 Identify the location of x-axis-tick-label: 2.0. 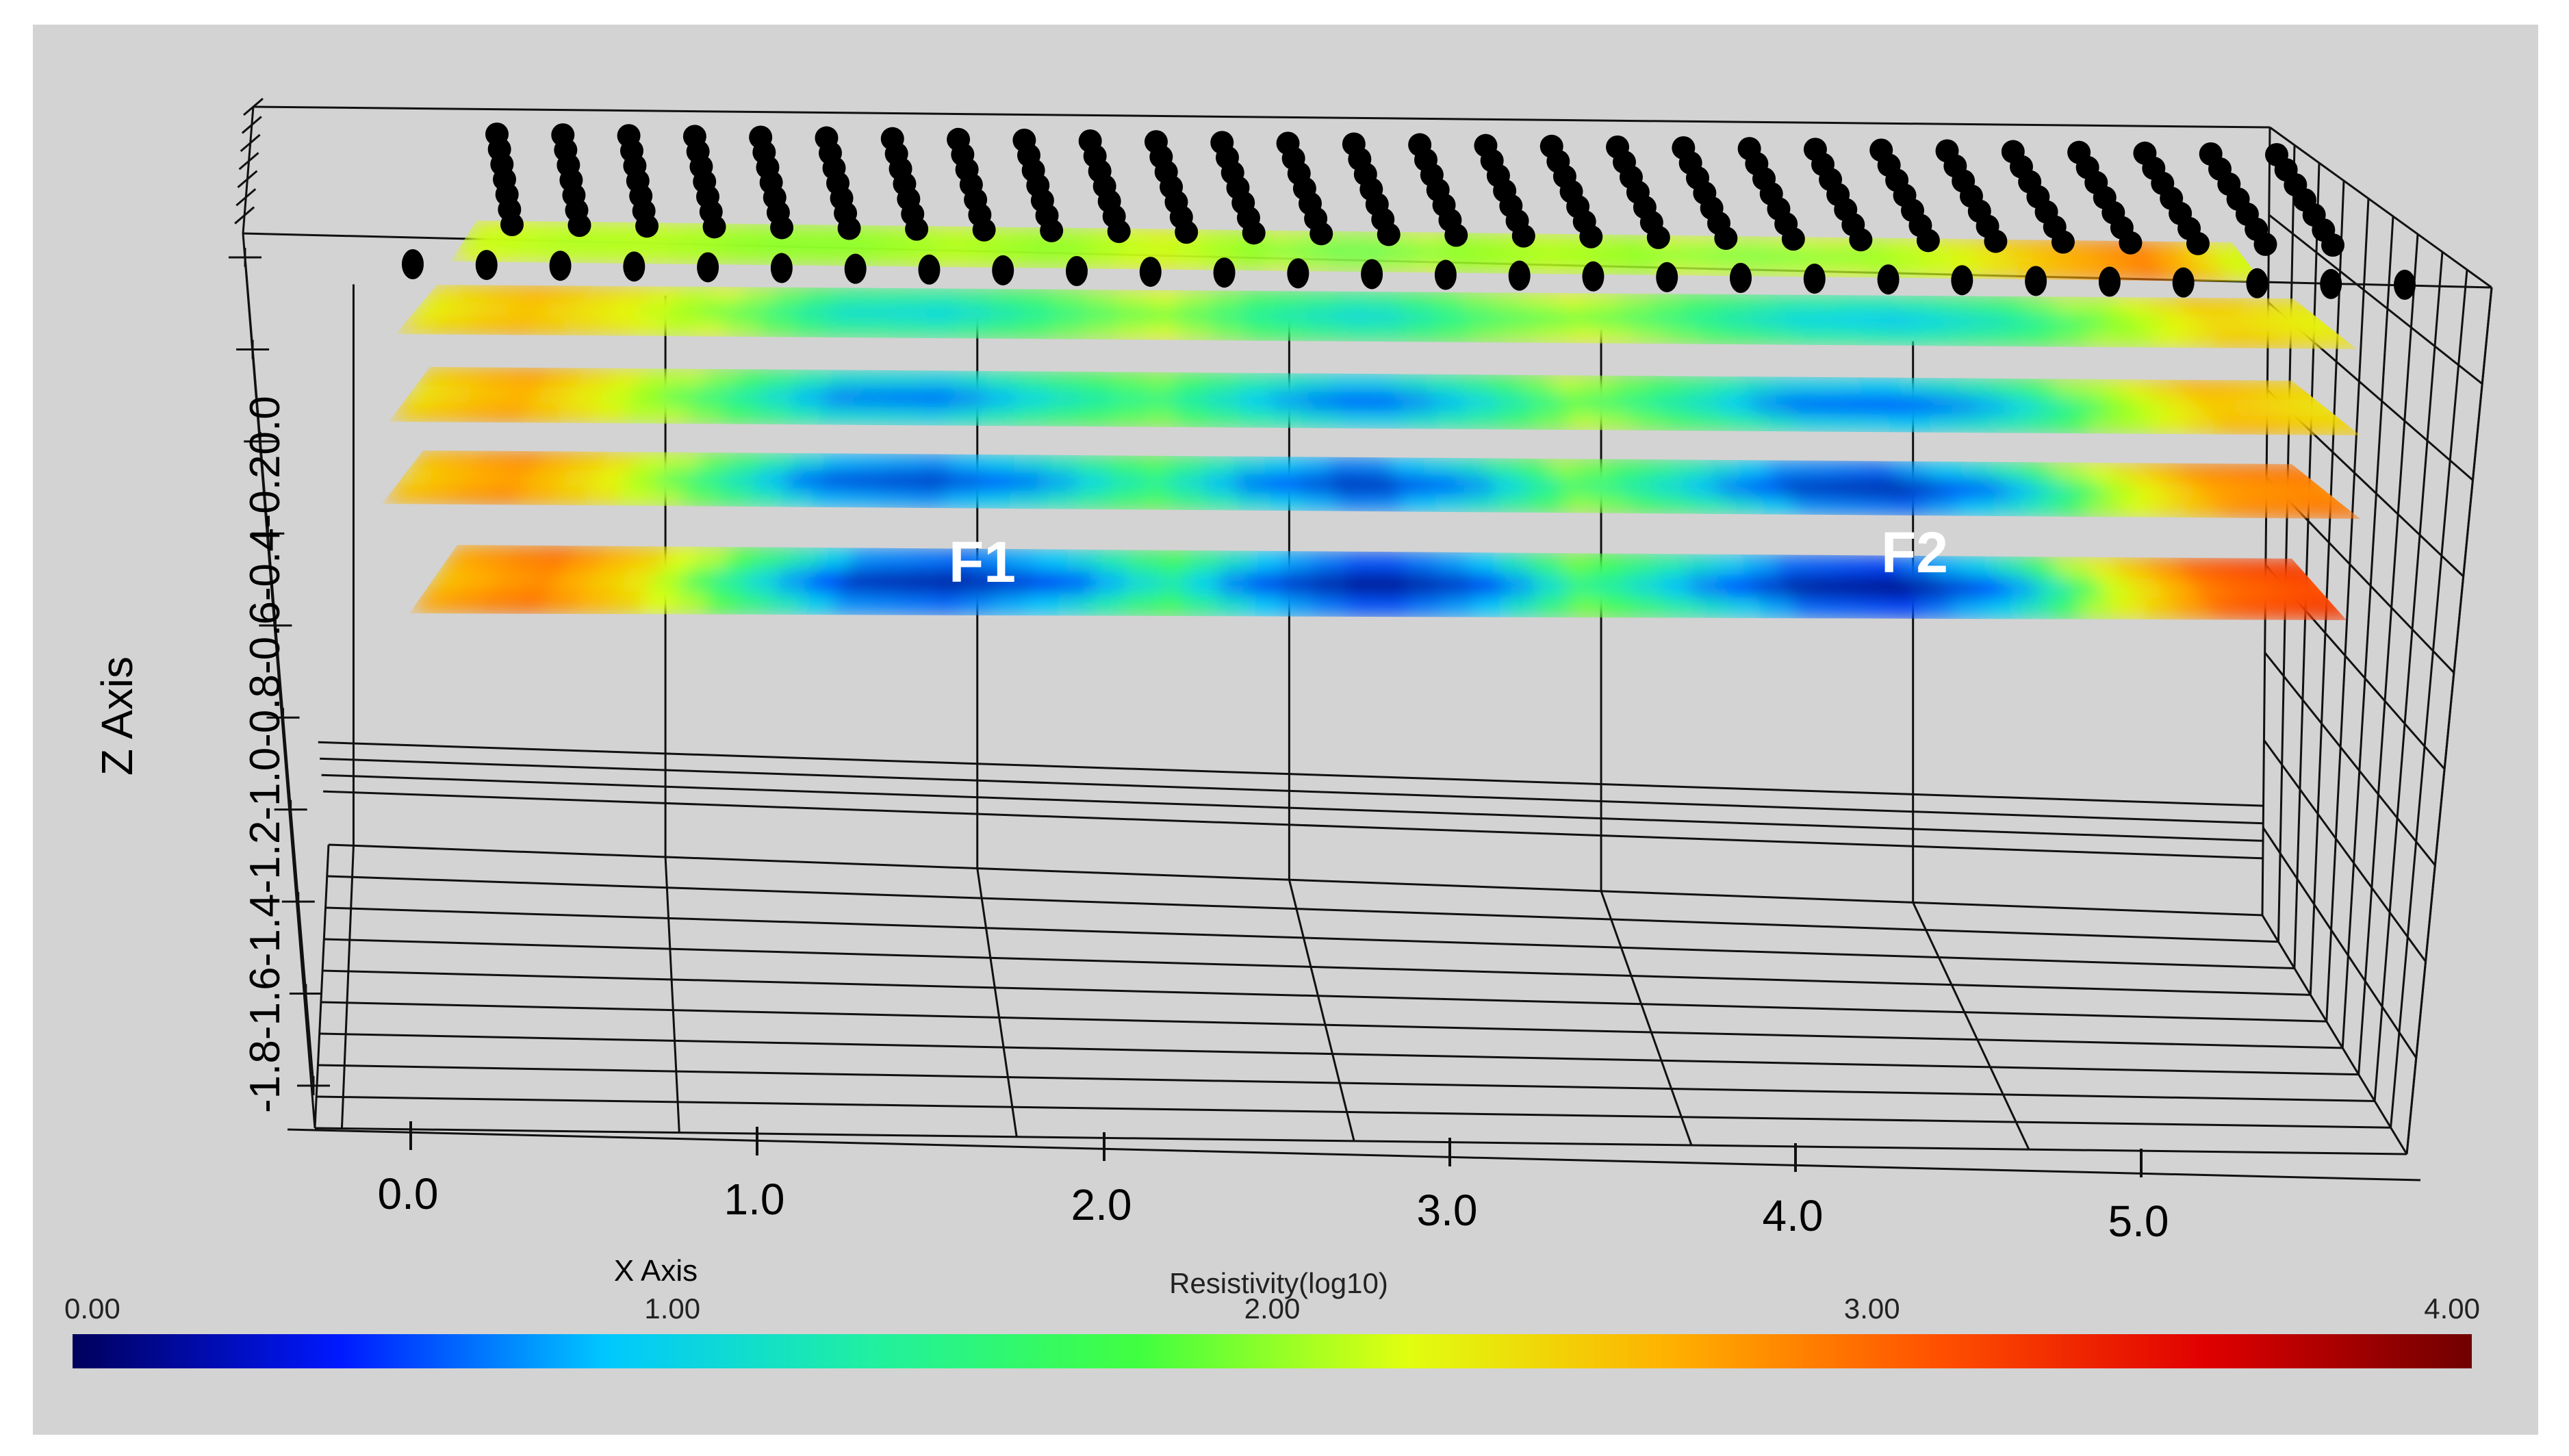
(1101, 1204).